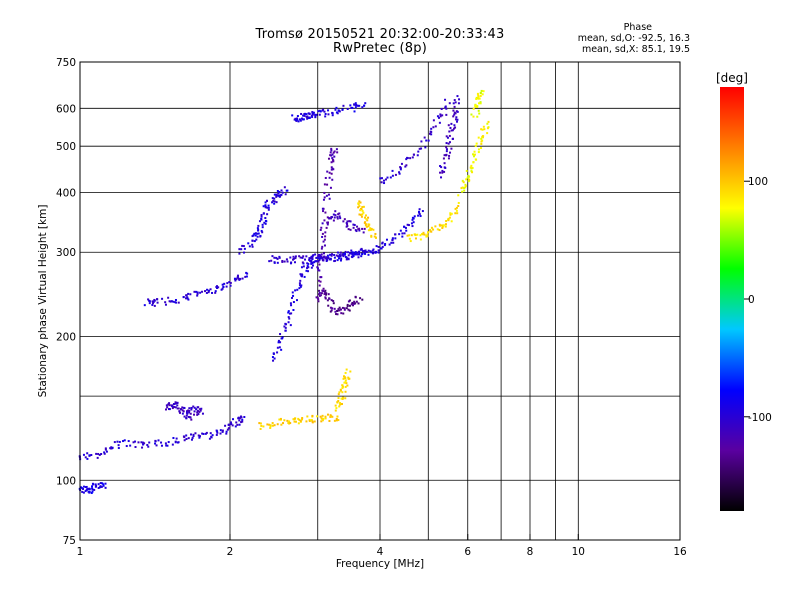 The width and height of the screenshot is (800, 600). I want to click on x-tick-label: 2, so click(230, 552).